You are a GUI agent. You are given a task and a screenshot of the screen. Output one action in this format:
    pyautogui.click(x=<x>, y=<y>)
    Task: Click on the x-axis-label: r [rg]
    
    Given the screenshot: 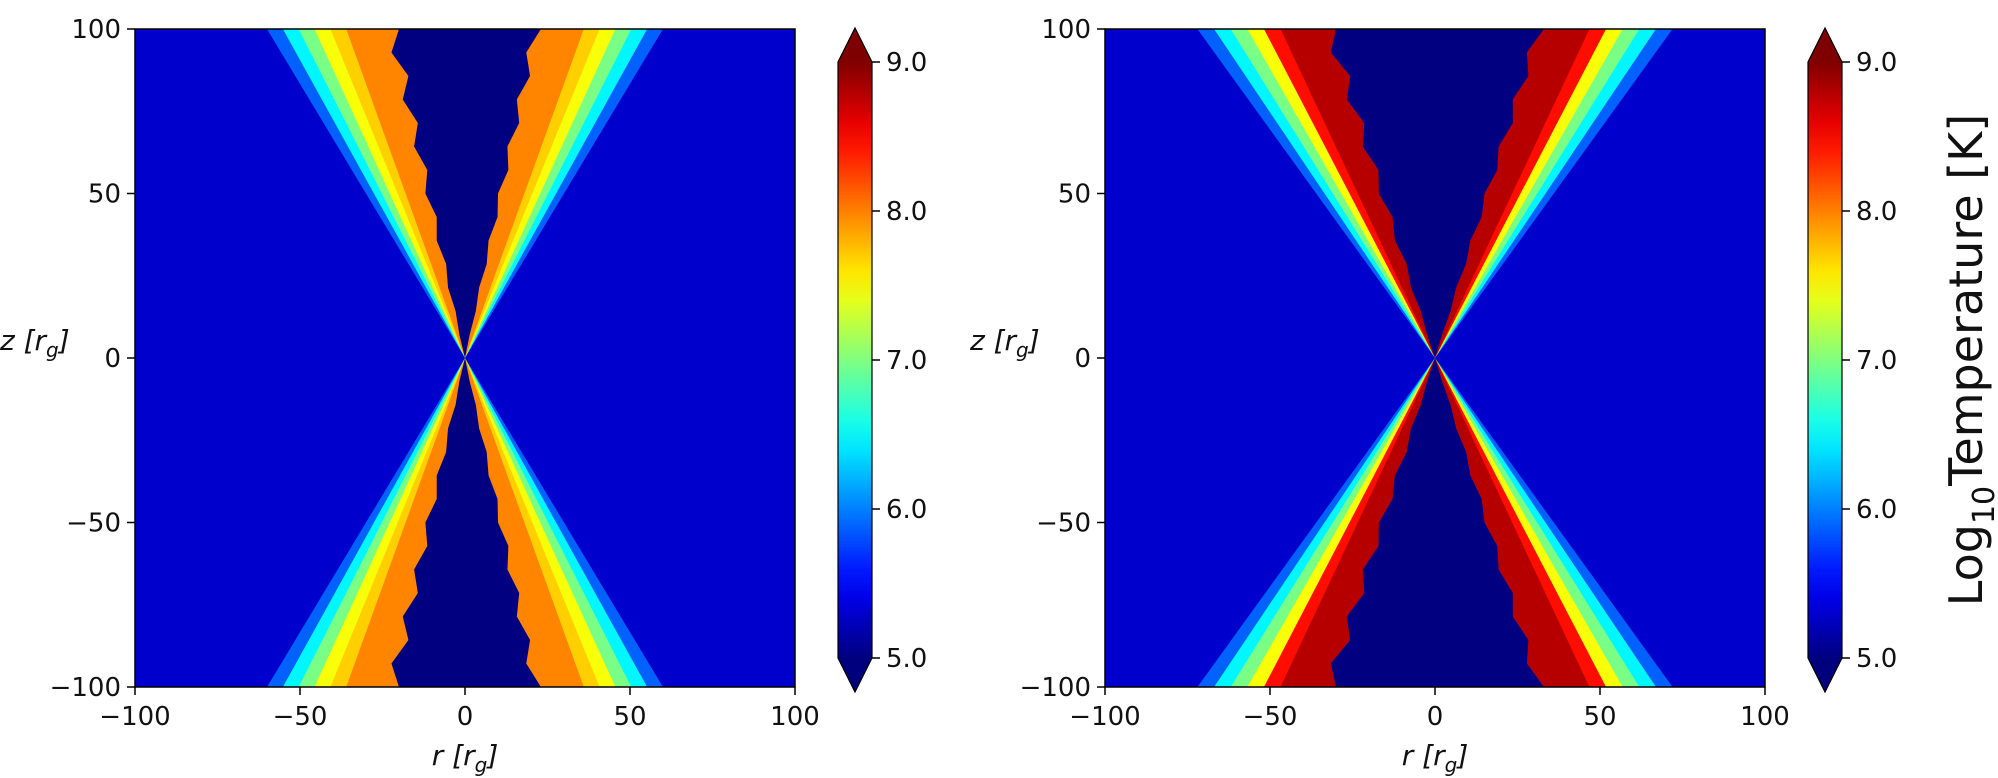 What is the action you would take?
    pyautogui.click(x=465, y=758)
    